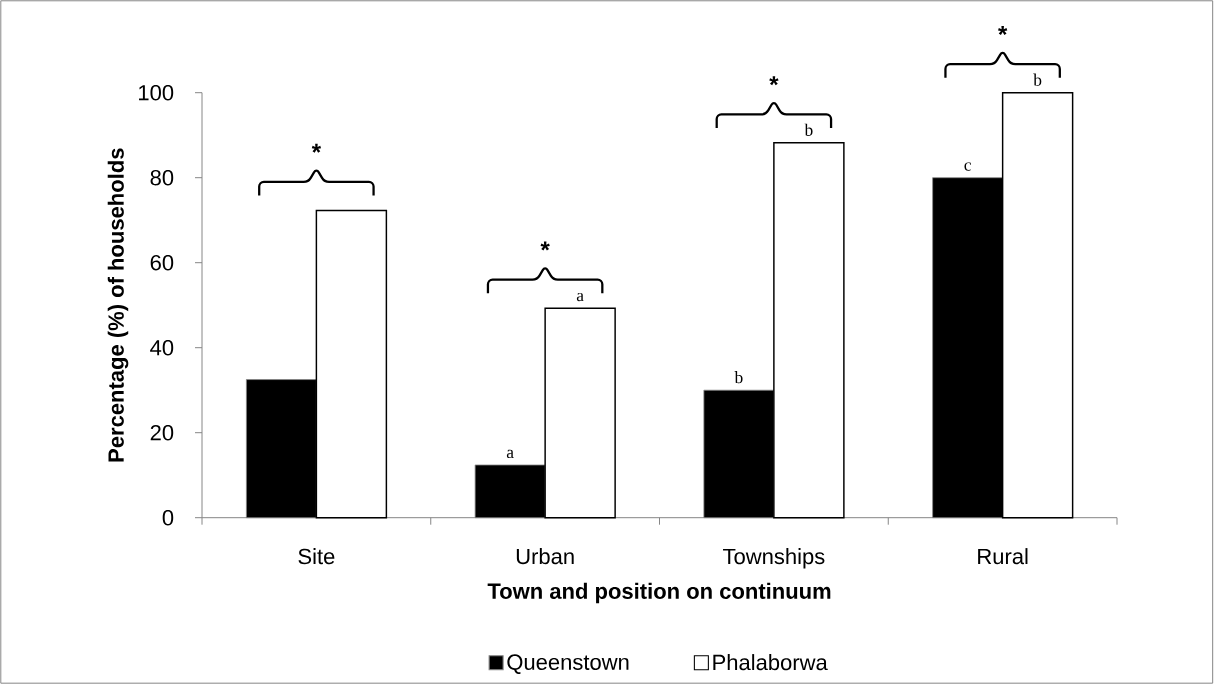 The width and height of the screenshot is (1216, 684). Describe the element at coordinates (118, 305) in the screenshot. I see `y-axis-title: Percentage (%) of households` at that location.